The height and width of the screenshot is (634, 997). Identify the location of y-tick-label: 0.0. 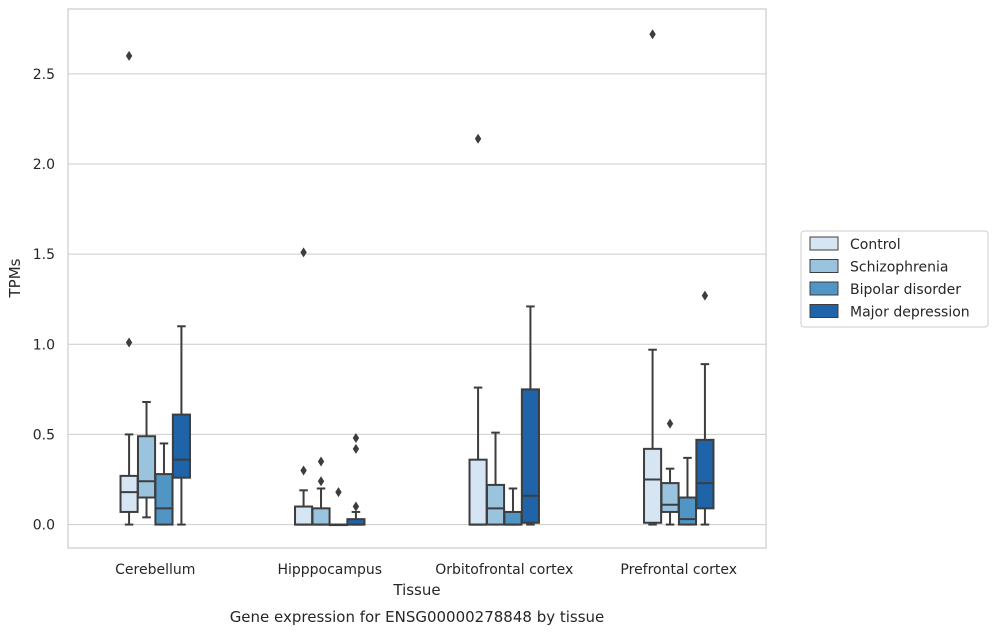
(44, 526).